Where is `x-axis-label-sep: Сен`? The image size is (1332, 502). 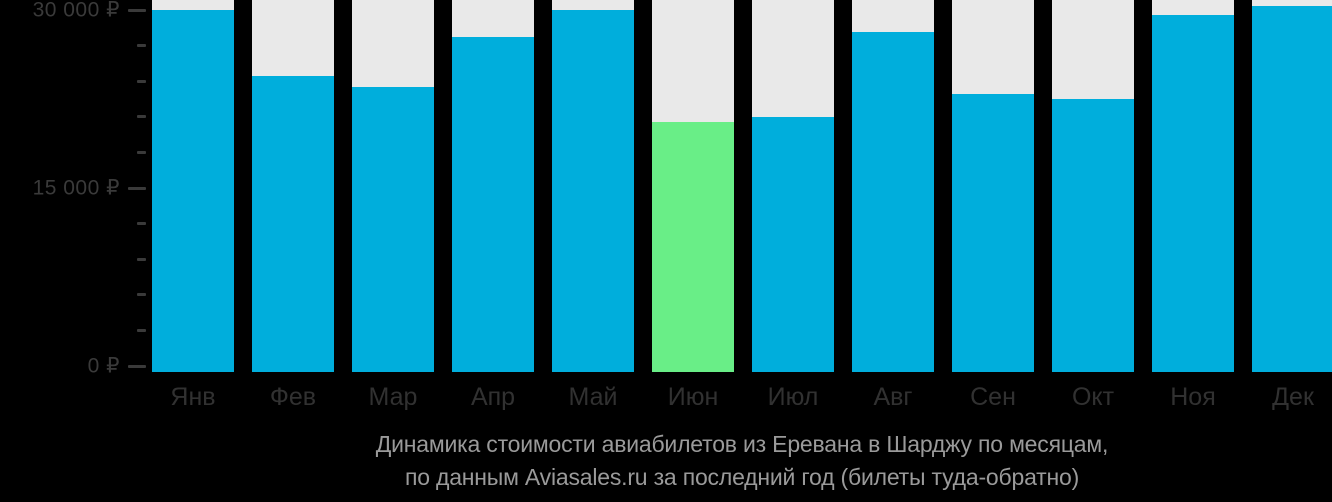 x-axis-label-sep: Сен is located at coordinates (993, 397).